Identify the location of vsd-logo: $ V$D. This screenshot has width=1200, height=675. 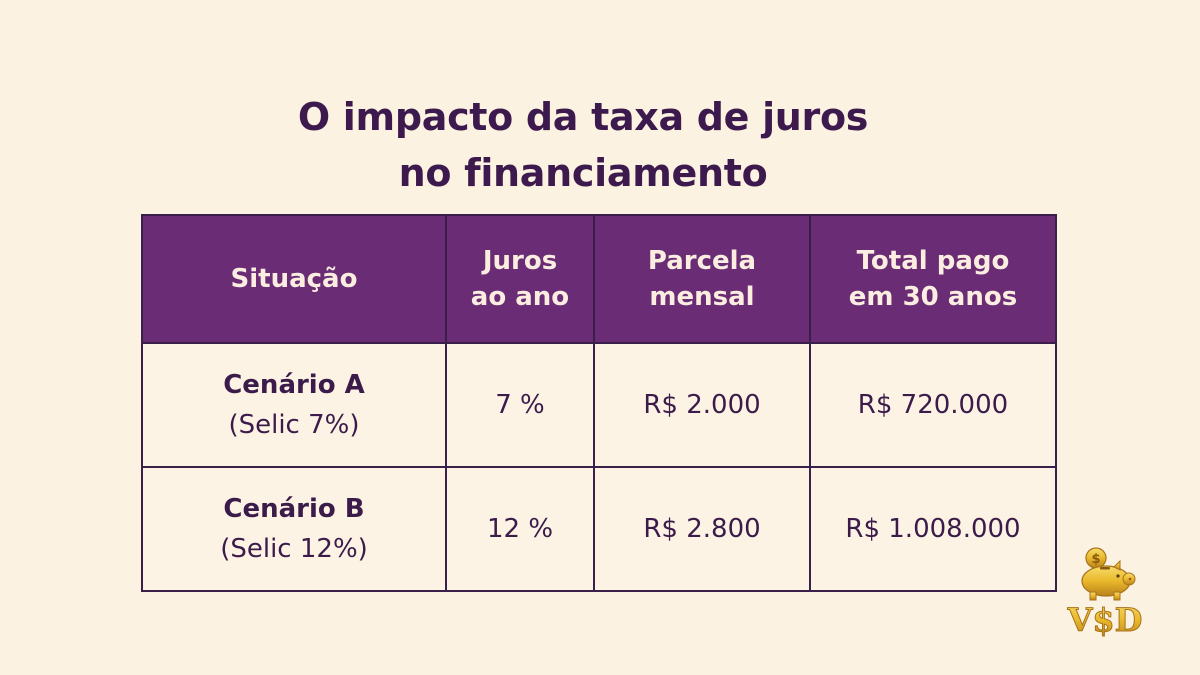
(1105, 592).